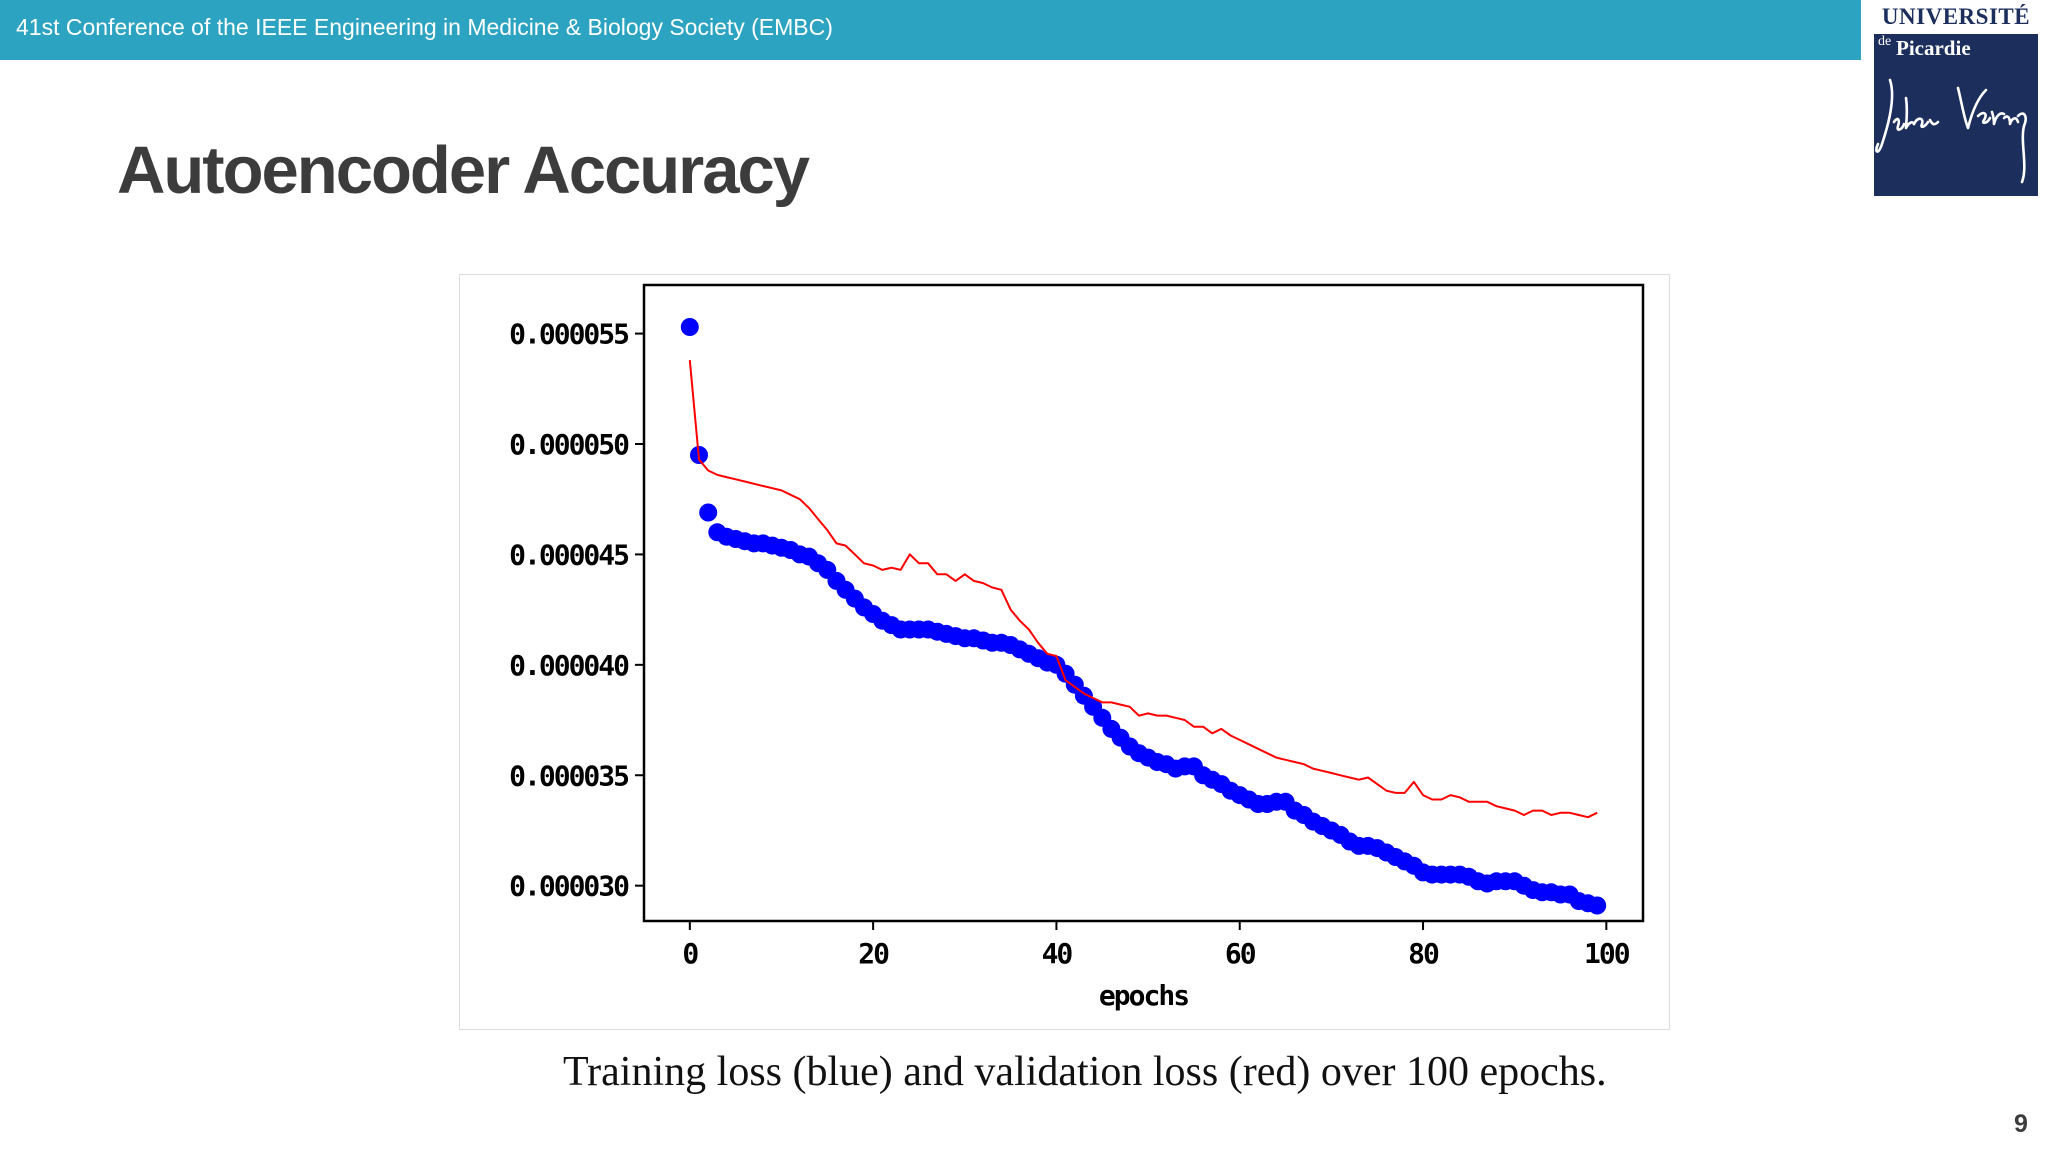  Describe the element at coordinates (568, 554) in the screenshot. I see `y-tick-label: 0.000045` at that location.